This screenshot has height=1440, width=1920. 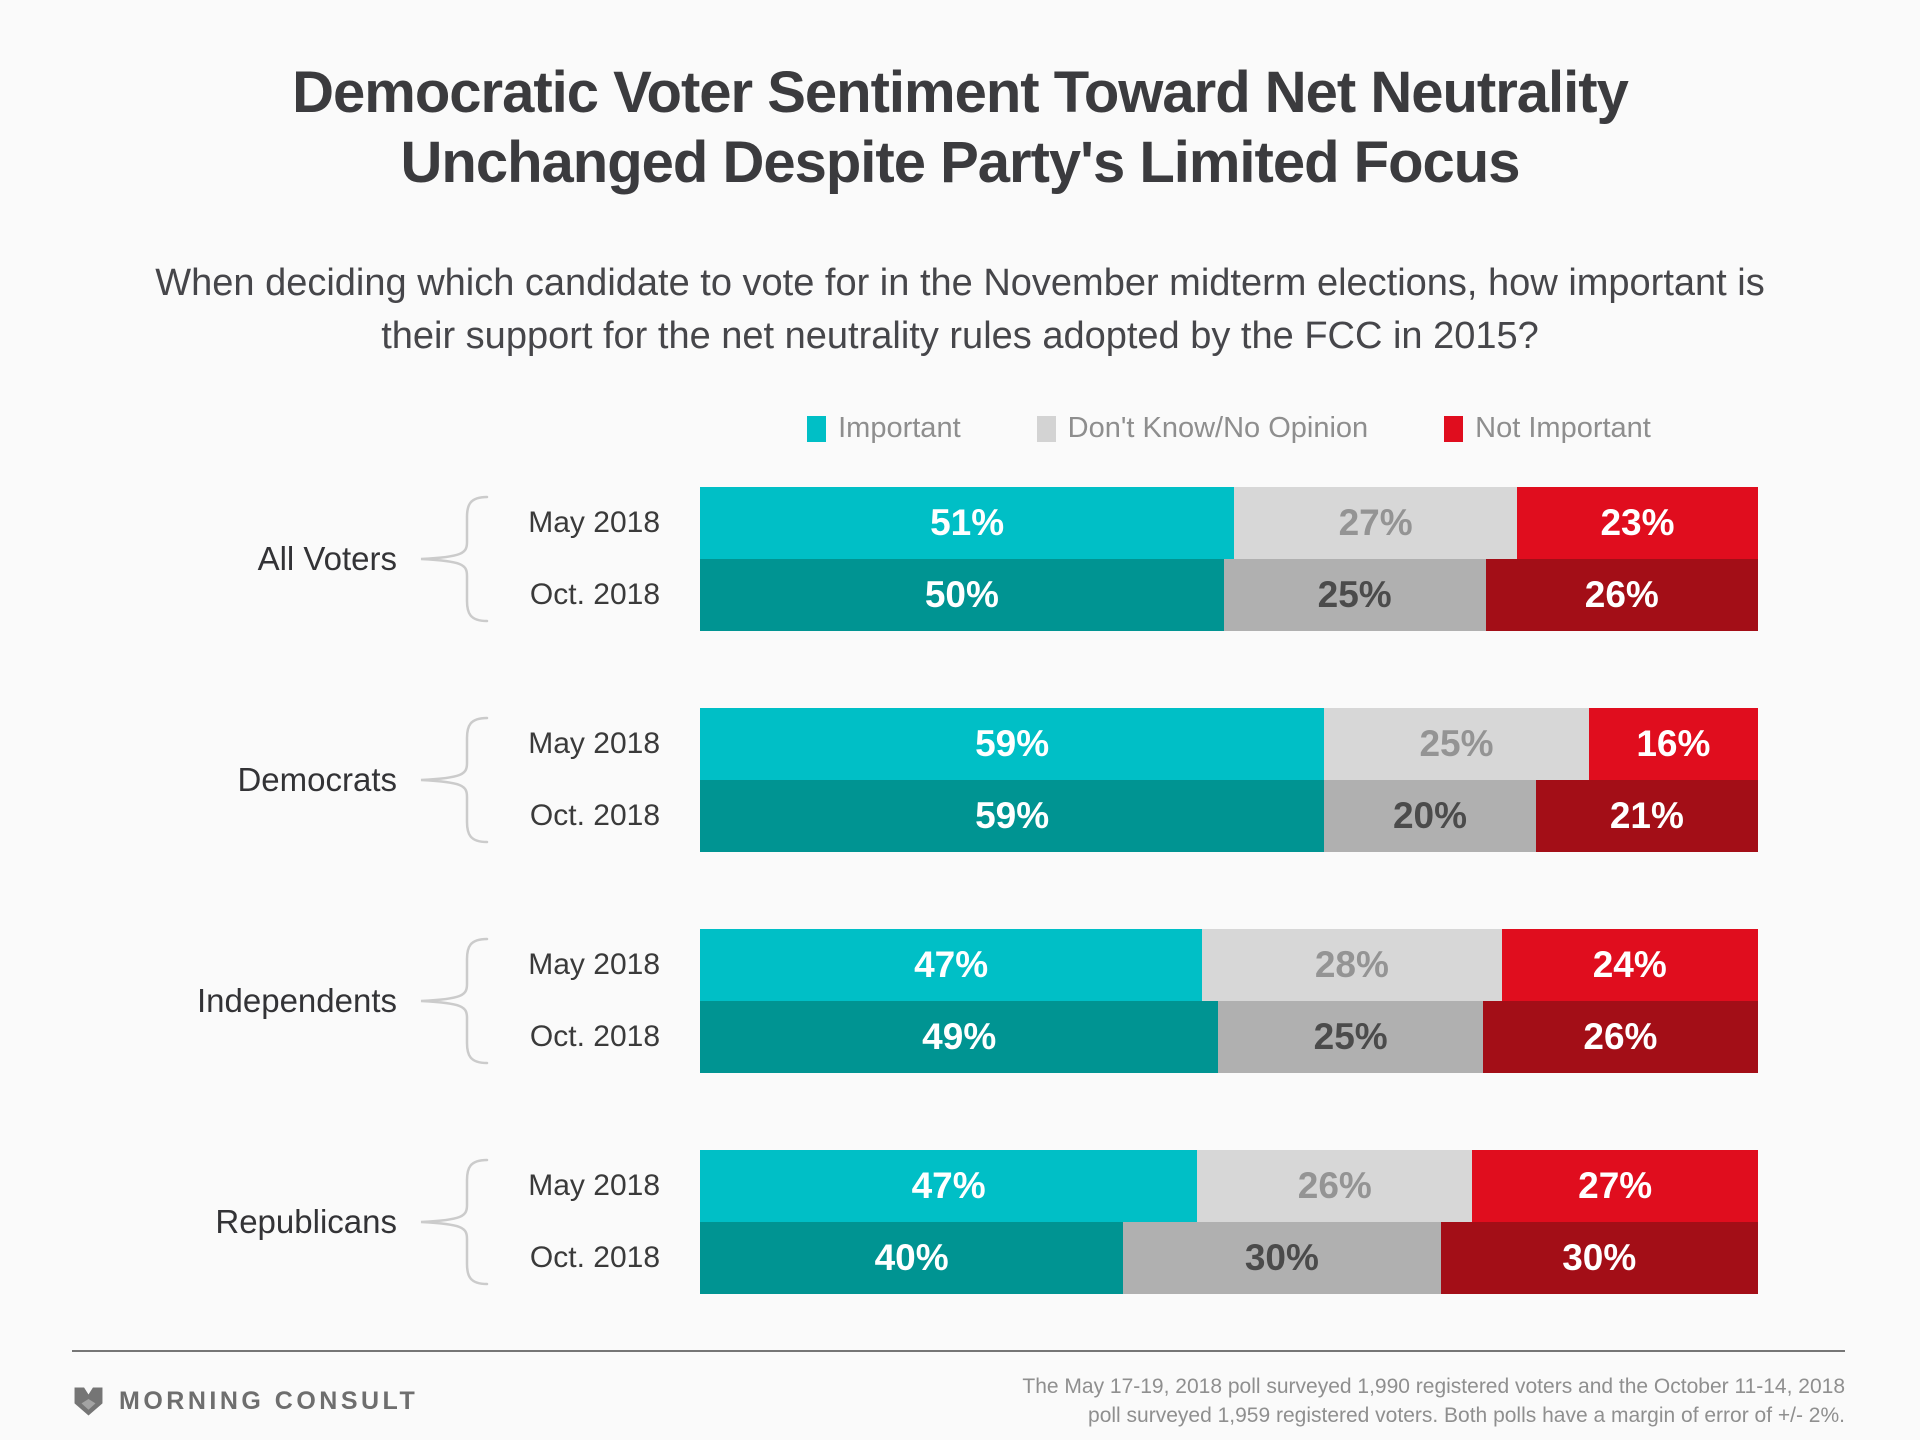 I want to click on bar-segment: 51%, so click(x=967, y=523).